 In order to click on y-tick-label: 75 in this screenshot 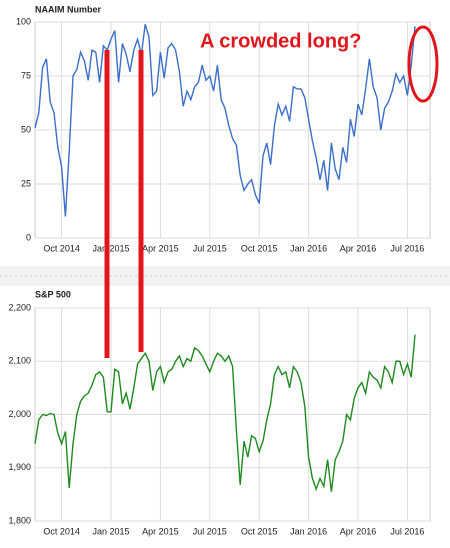, I will do `click(26, 75)`.